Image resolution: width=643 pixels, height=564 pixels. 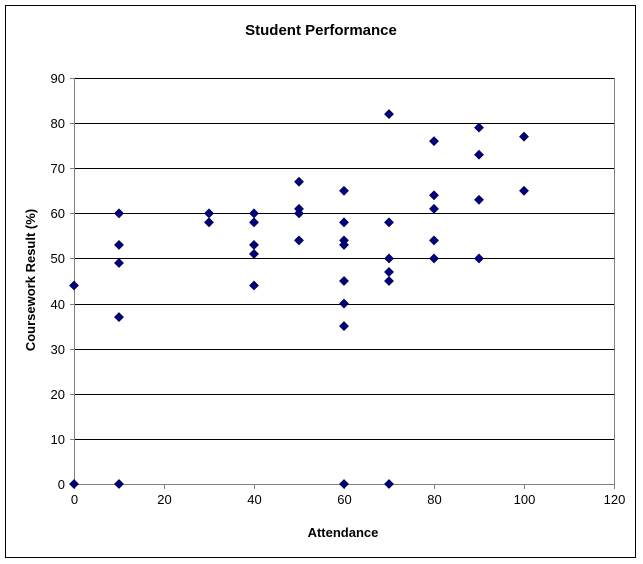 I want to click on x-tick-label: 20, so click(x=164, y=499).